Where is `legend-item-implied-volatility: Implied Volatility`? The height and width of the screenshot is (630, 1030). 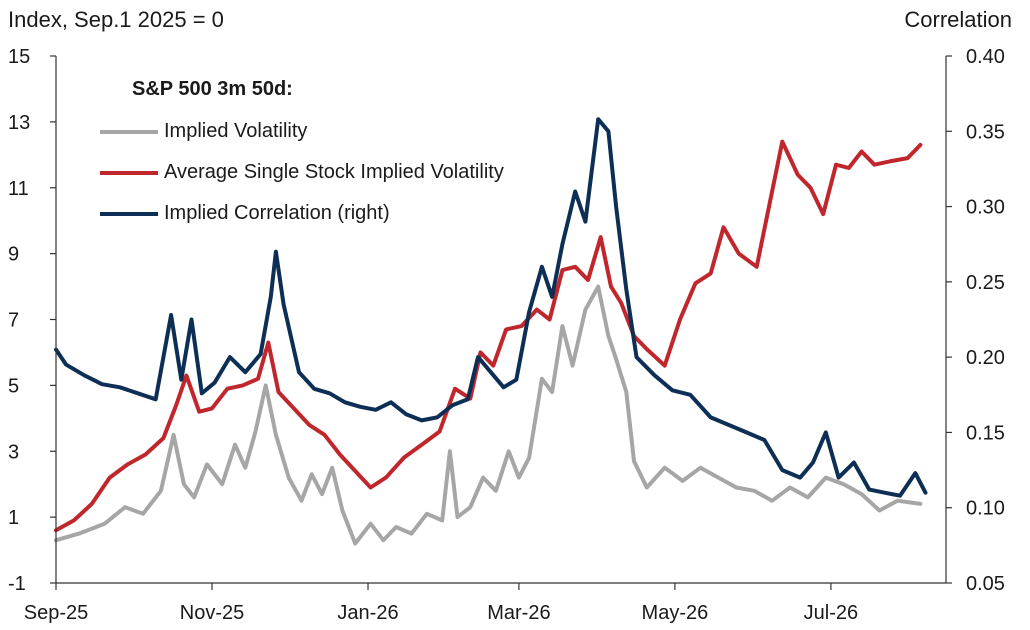
legend-item-implied-volatility: Implied Volatility is located at coordinates (302, 131).